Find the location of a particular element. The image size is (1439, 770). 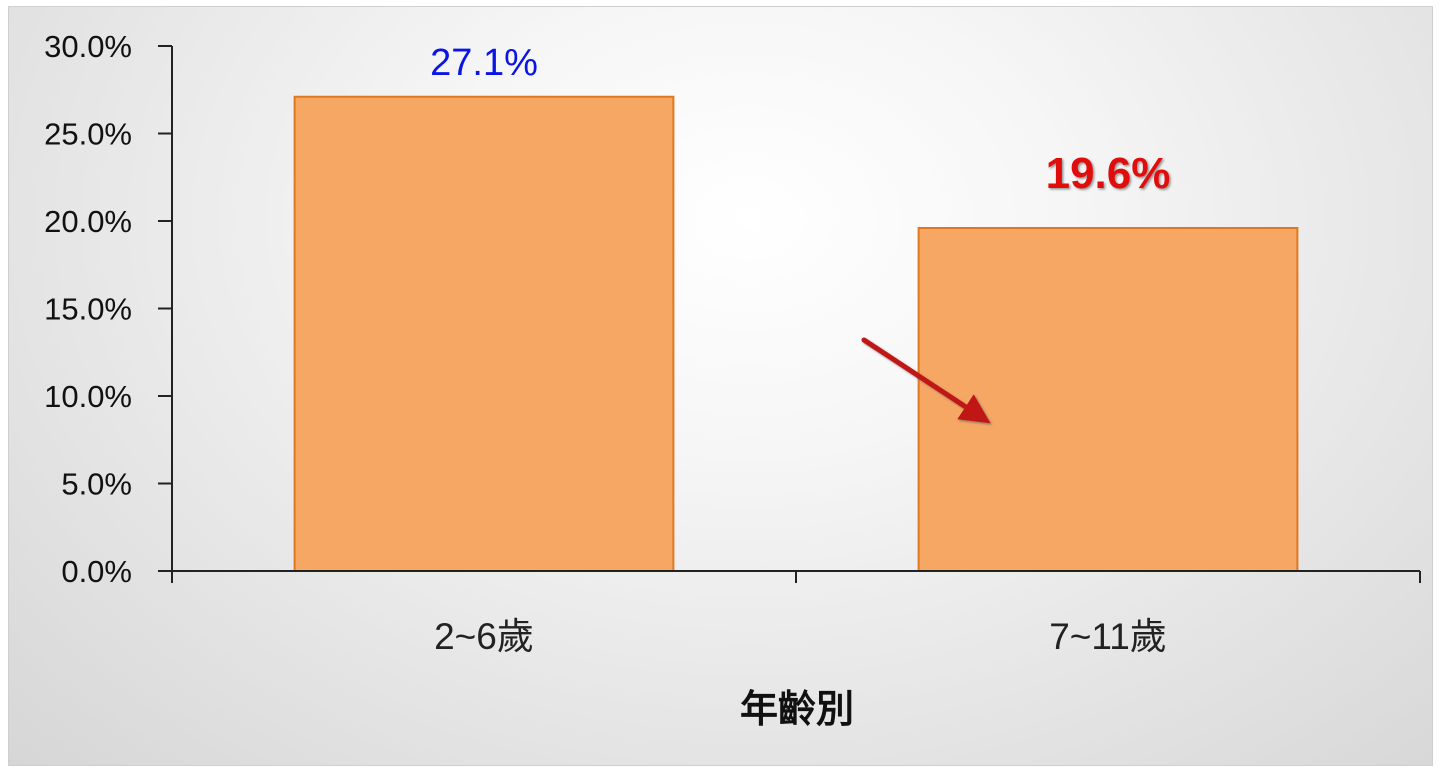

y-tick-label: 15.0% is located at coordinates (88, 309).